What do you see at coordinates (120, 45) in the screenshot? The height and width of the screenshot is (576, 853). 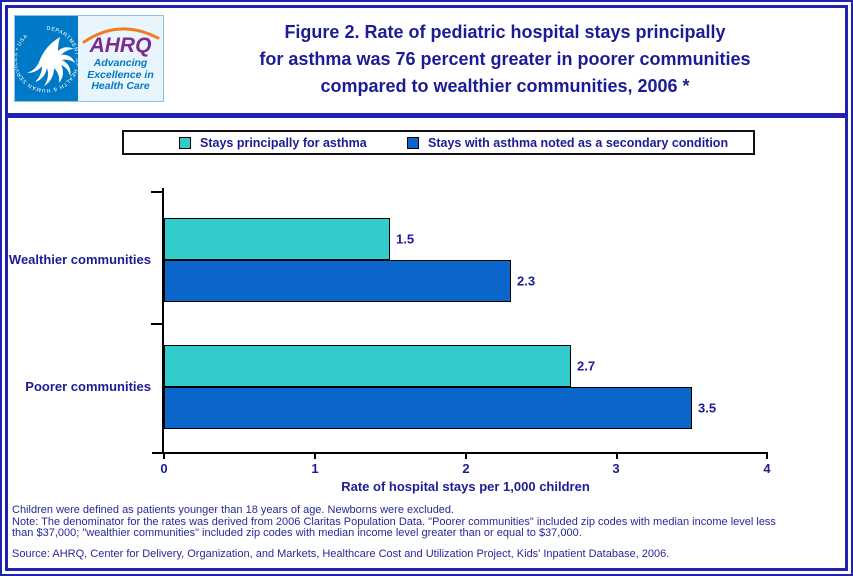 I see `ahrq-wordmark: AHRQ` at bounding box center [120, 45].